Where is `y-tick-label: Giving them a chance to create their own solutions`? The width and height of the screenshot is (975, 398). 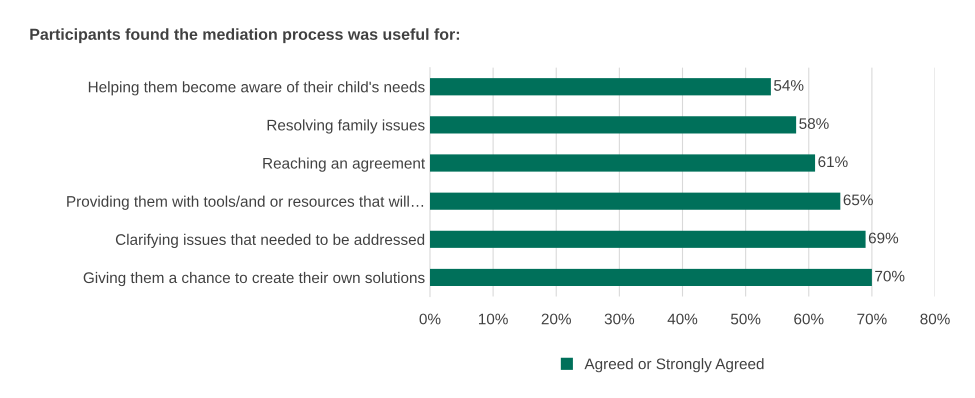
y-tick-label: Giving them a chance to create their own solutions is located at coordinates (254, 279).